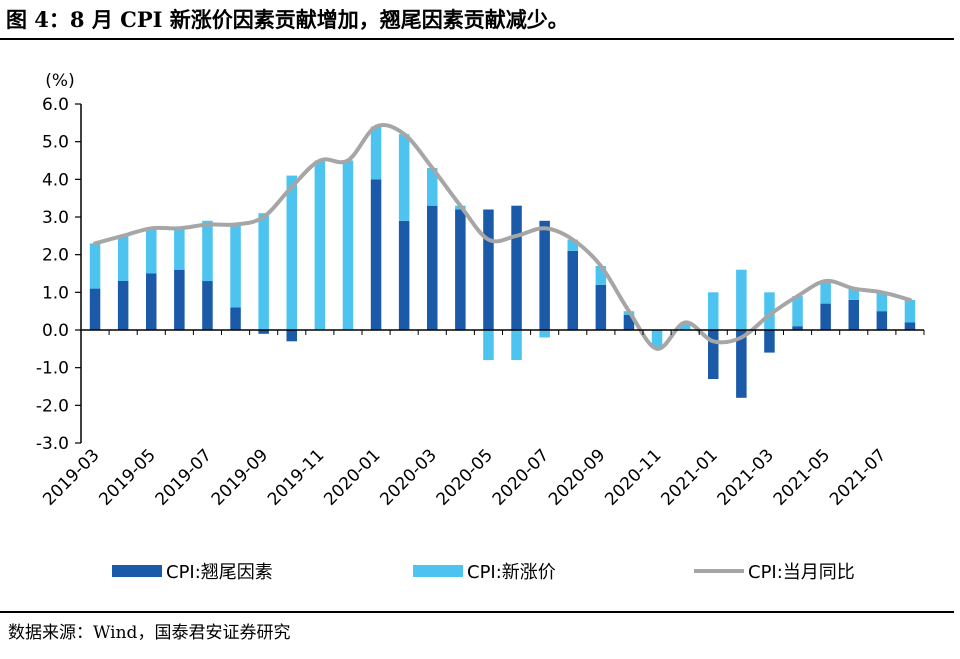  Describe the element at coordinates (465, 477) in the screenshot. I see `x-tick-label: 2020-05` at that location.